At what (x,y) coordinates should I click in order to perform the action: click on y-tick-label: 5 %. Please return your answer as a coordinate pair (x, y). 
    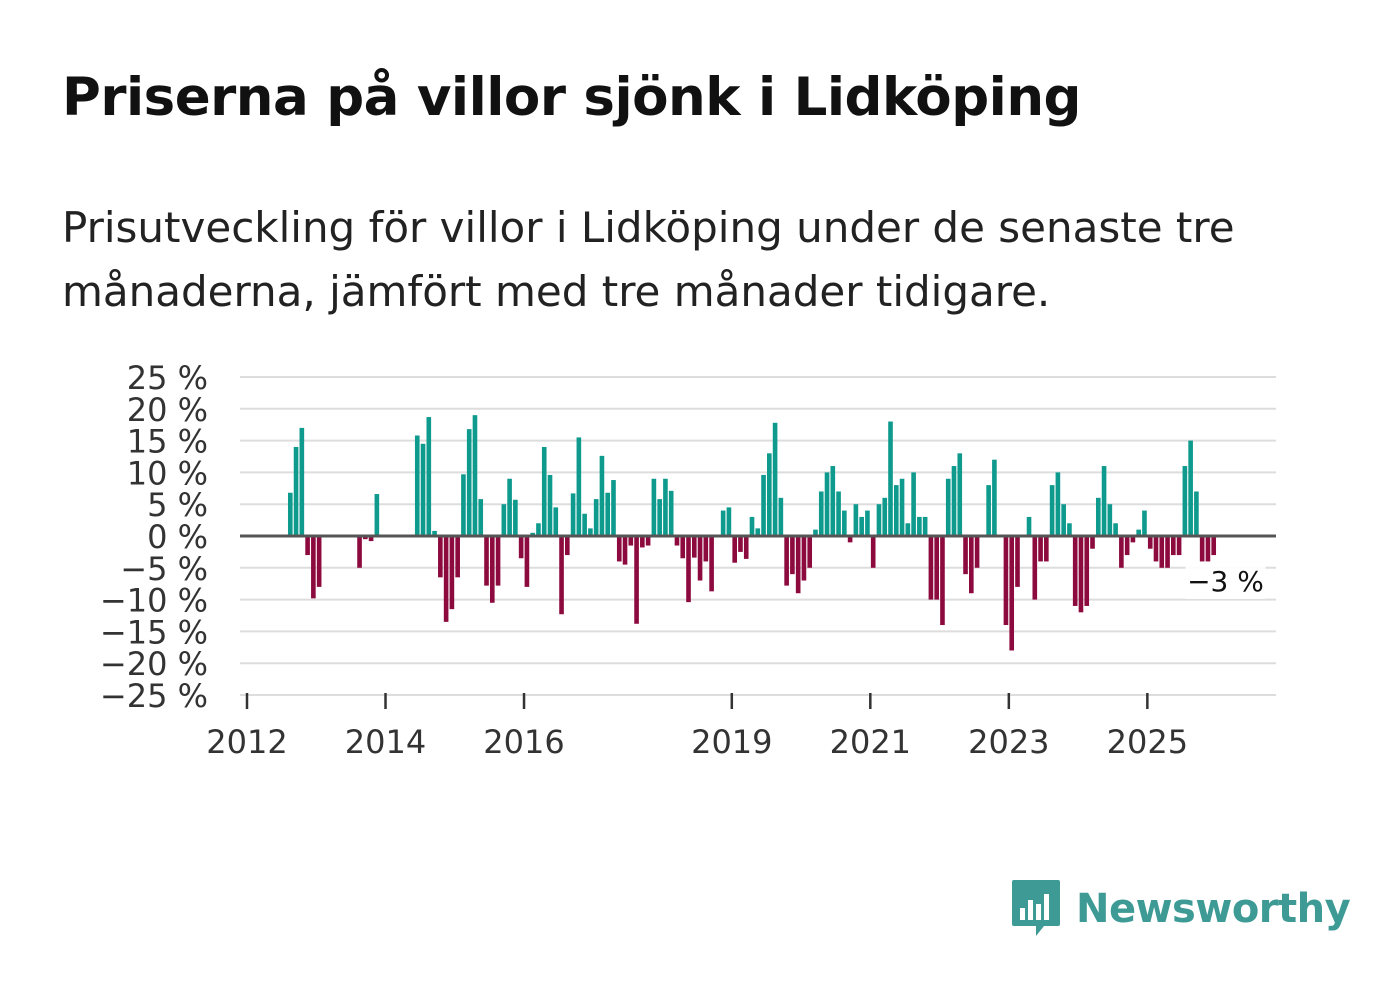
    Looking at the image, I should click on (177, 505).